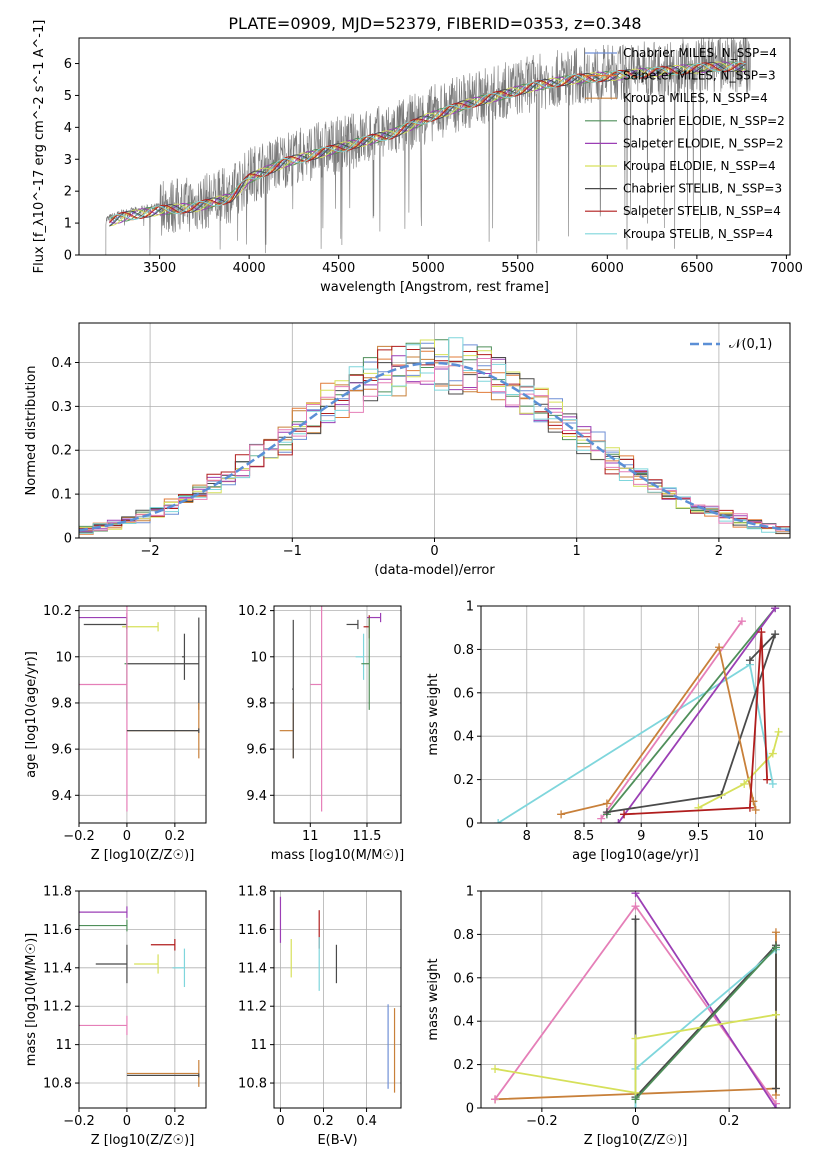 The image size is (819, 1170). Describe the element at coordinates (337, 855) in the screenshot. I see `x-axis-label: mass [log10(M/M☉)]` at that location.